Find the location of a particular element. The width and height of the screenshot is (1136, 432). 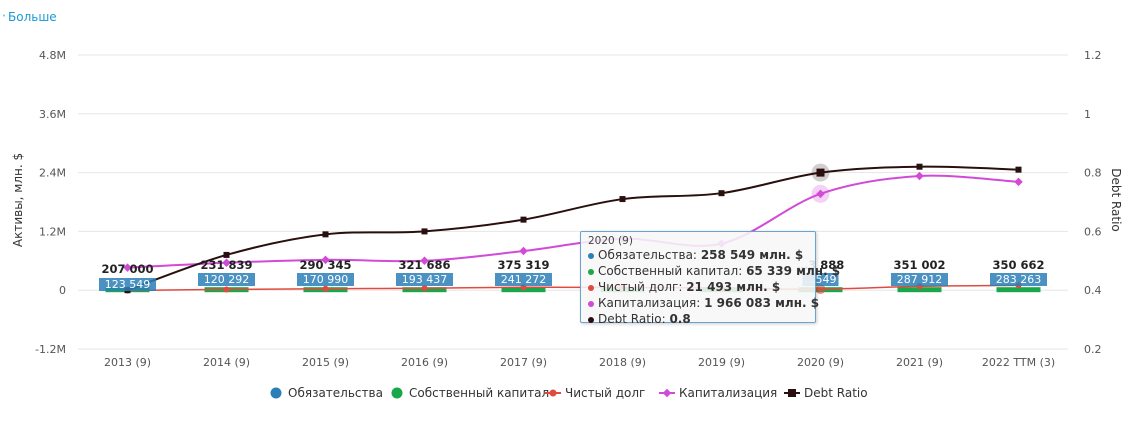

y-tick-label: 1.2M is located at coordinates (52, 231).